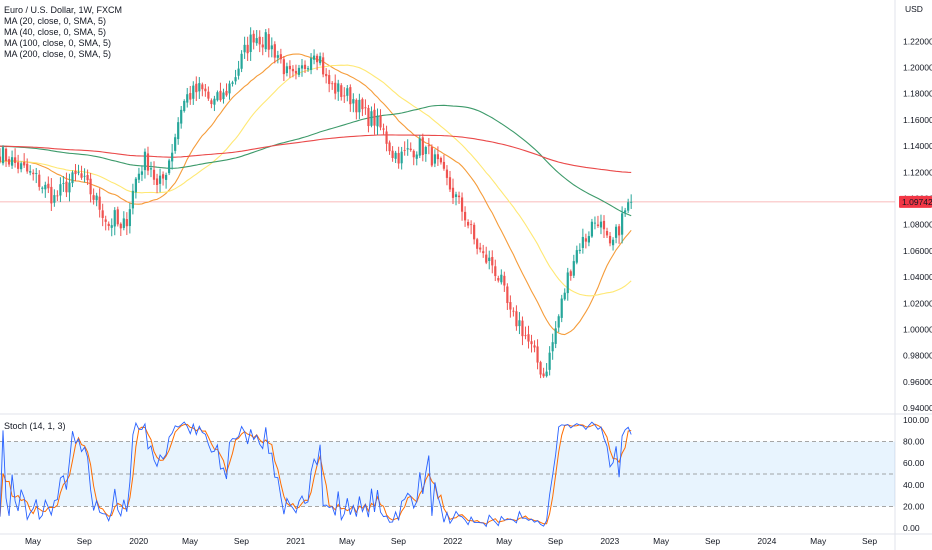 The image size is (932, 550). Describe the element at coordinates (914, 442) in the screenshot. I see `stoch-tick-label: 80.00` at that location.